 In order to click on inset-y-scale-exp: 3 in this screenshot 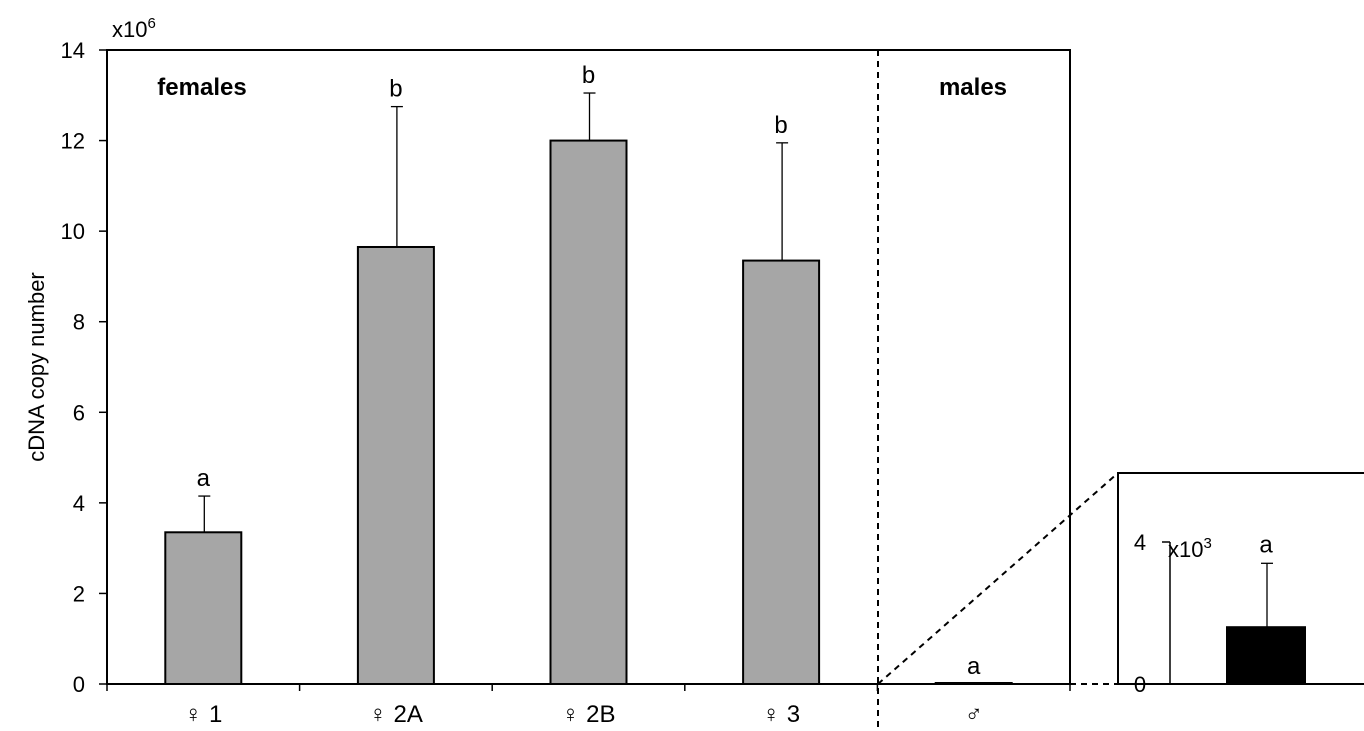, I will do `click(1207, 543)`.